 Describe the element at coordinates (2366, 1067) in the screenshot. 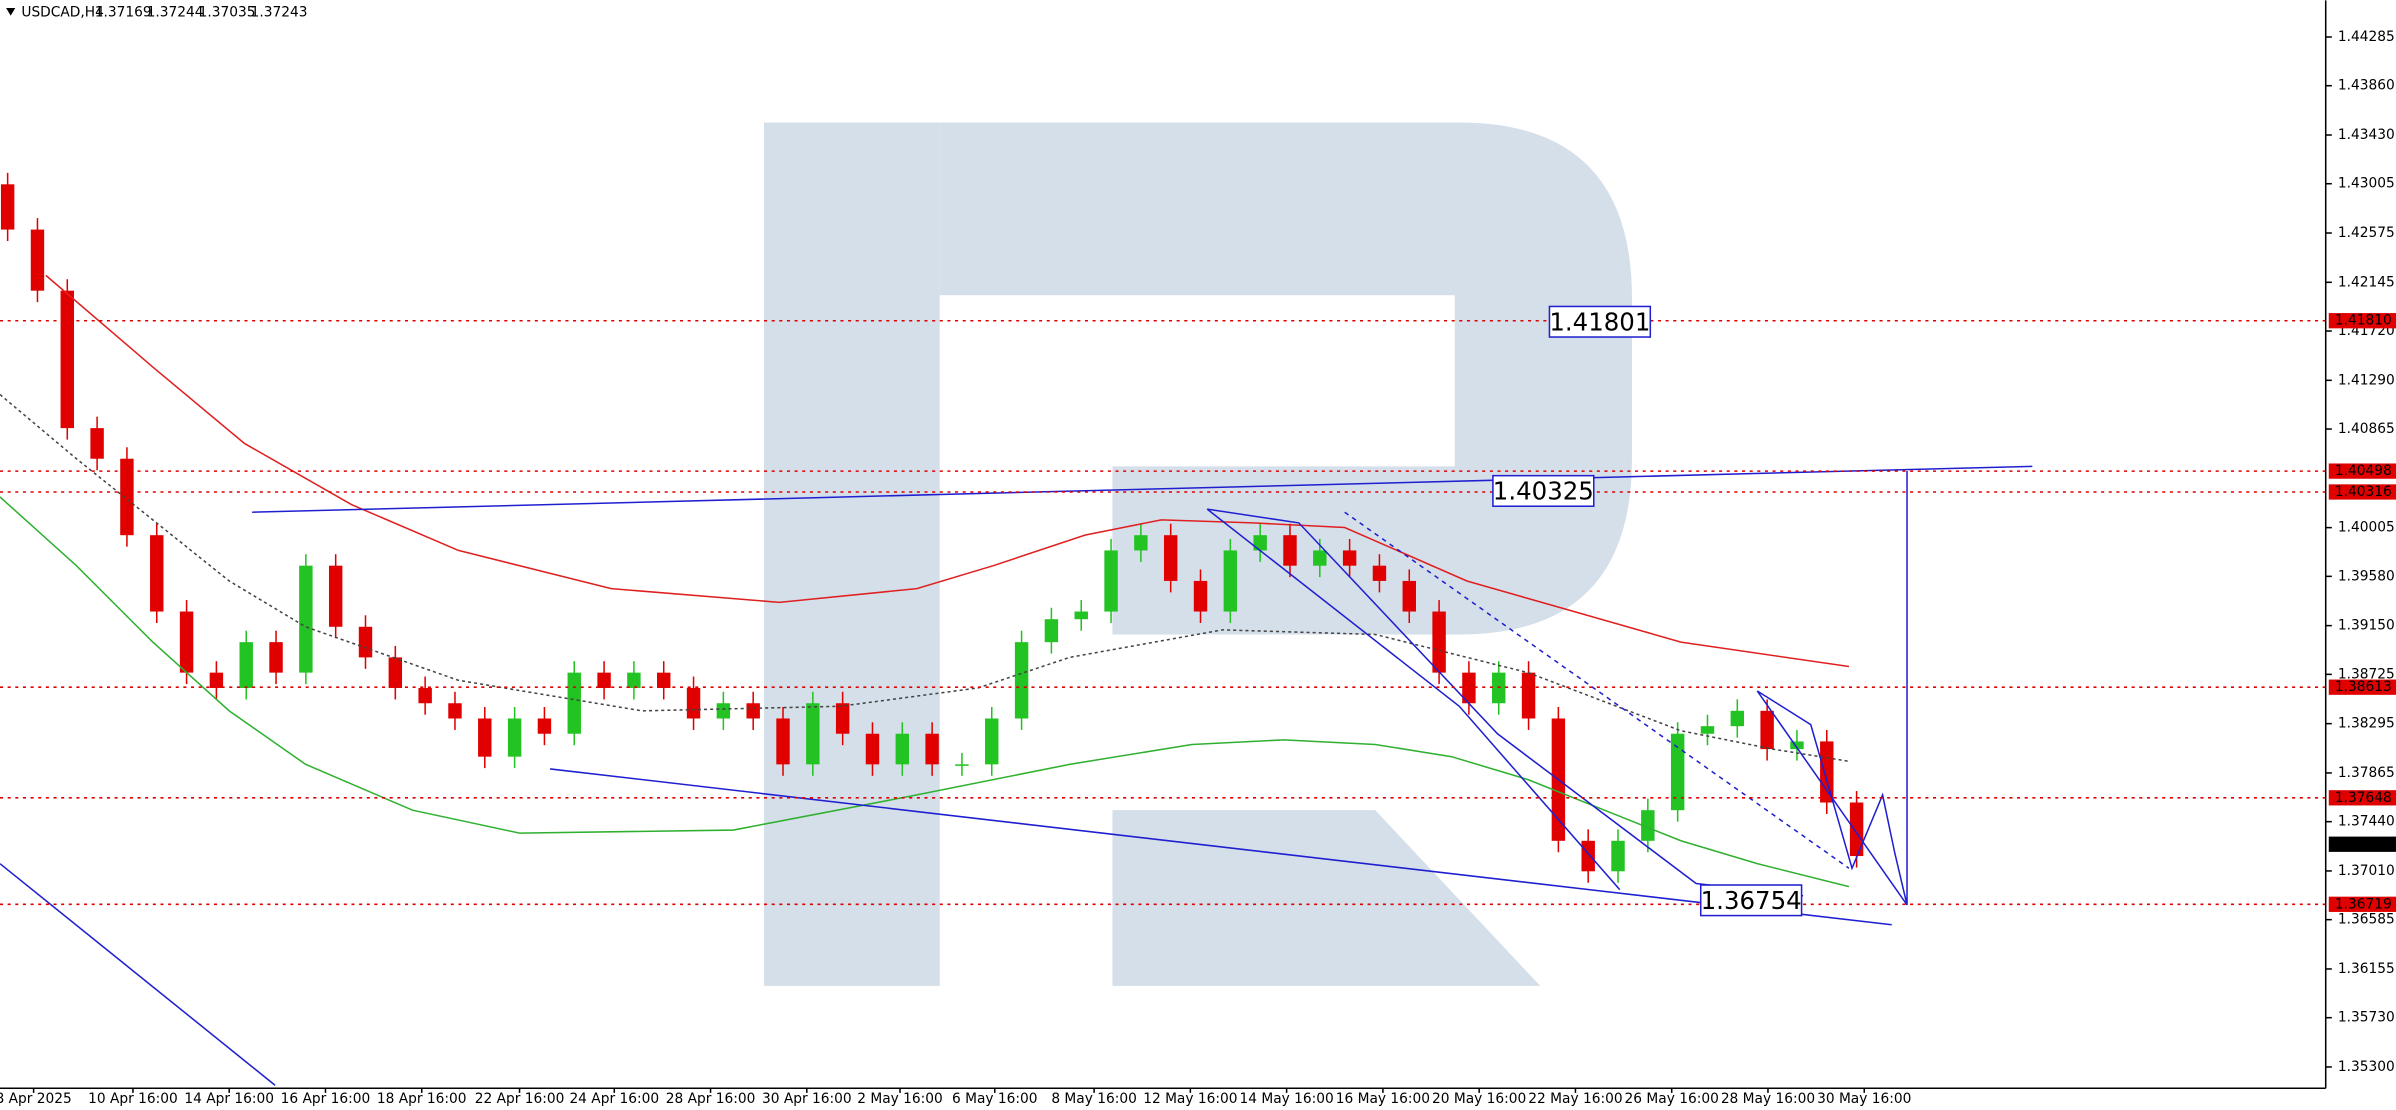

I see `y-tick-label: 1.35300` at that location.